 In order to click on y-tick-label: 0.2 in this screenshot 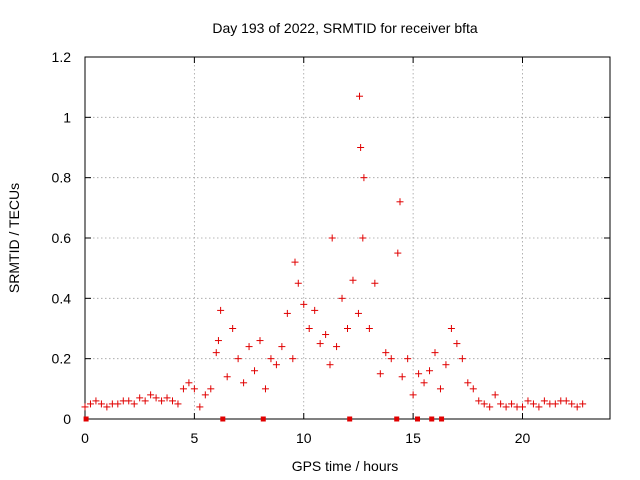, I will do `click(62, 359)`.